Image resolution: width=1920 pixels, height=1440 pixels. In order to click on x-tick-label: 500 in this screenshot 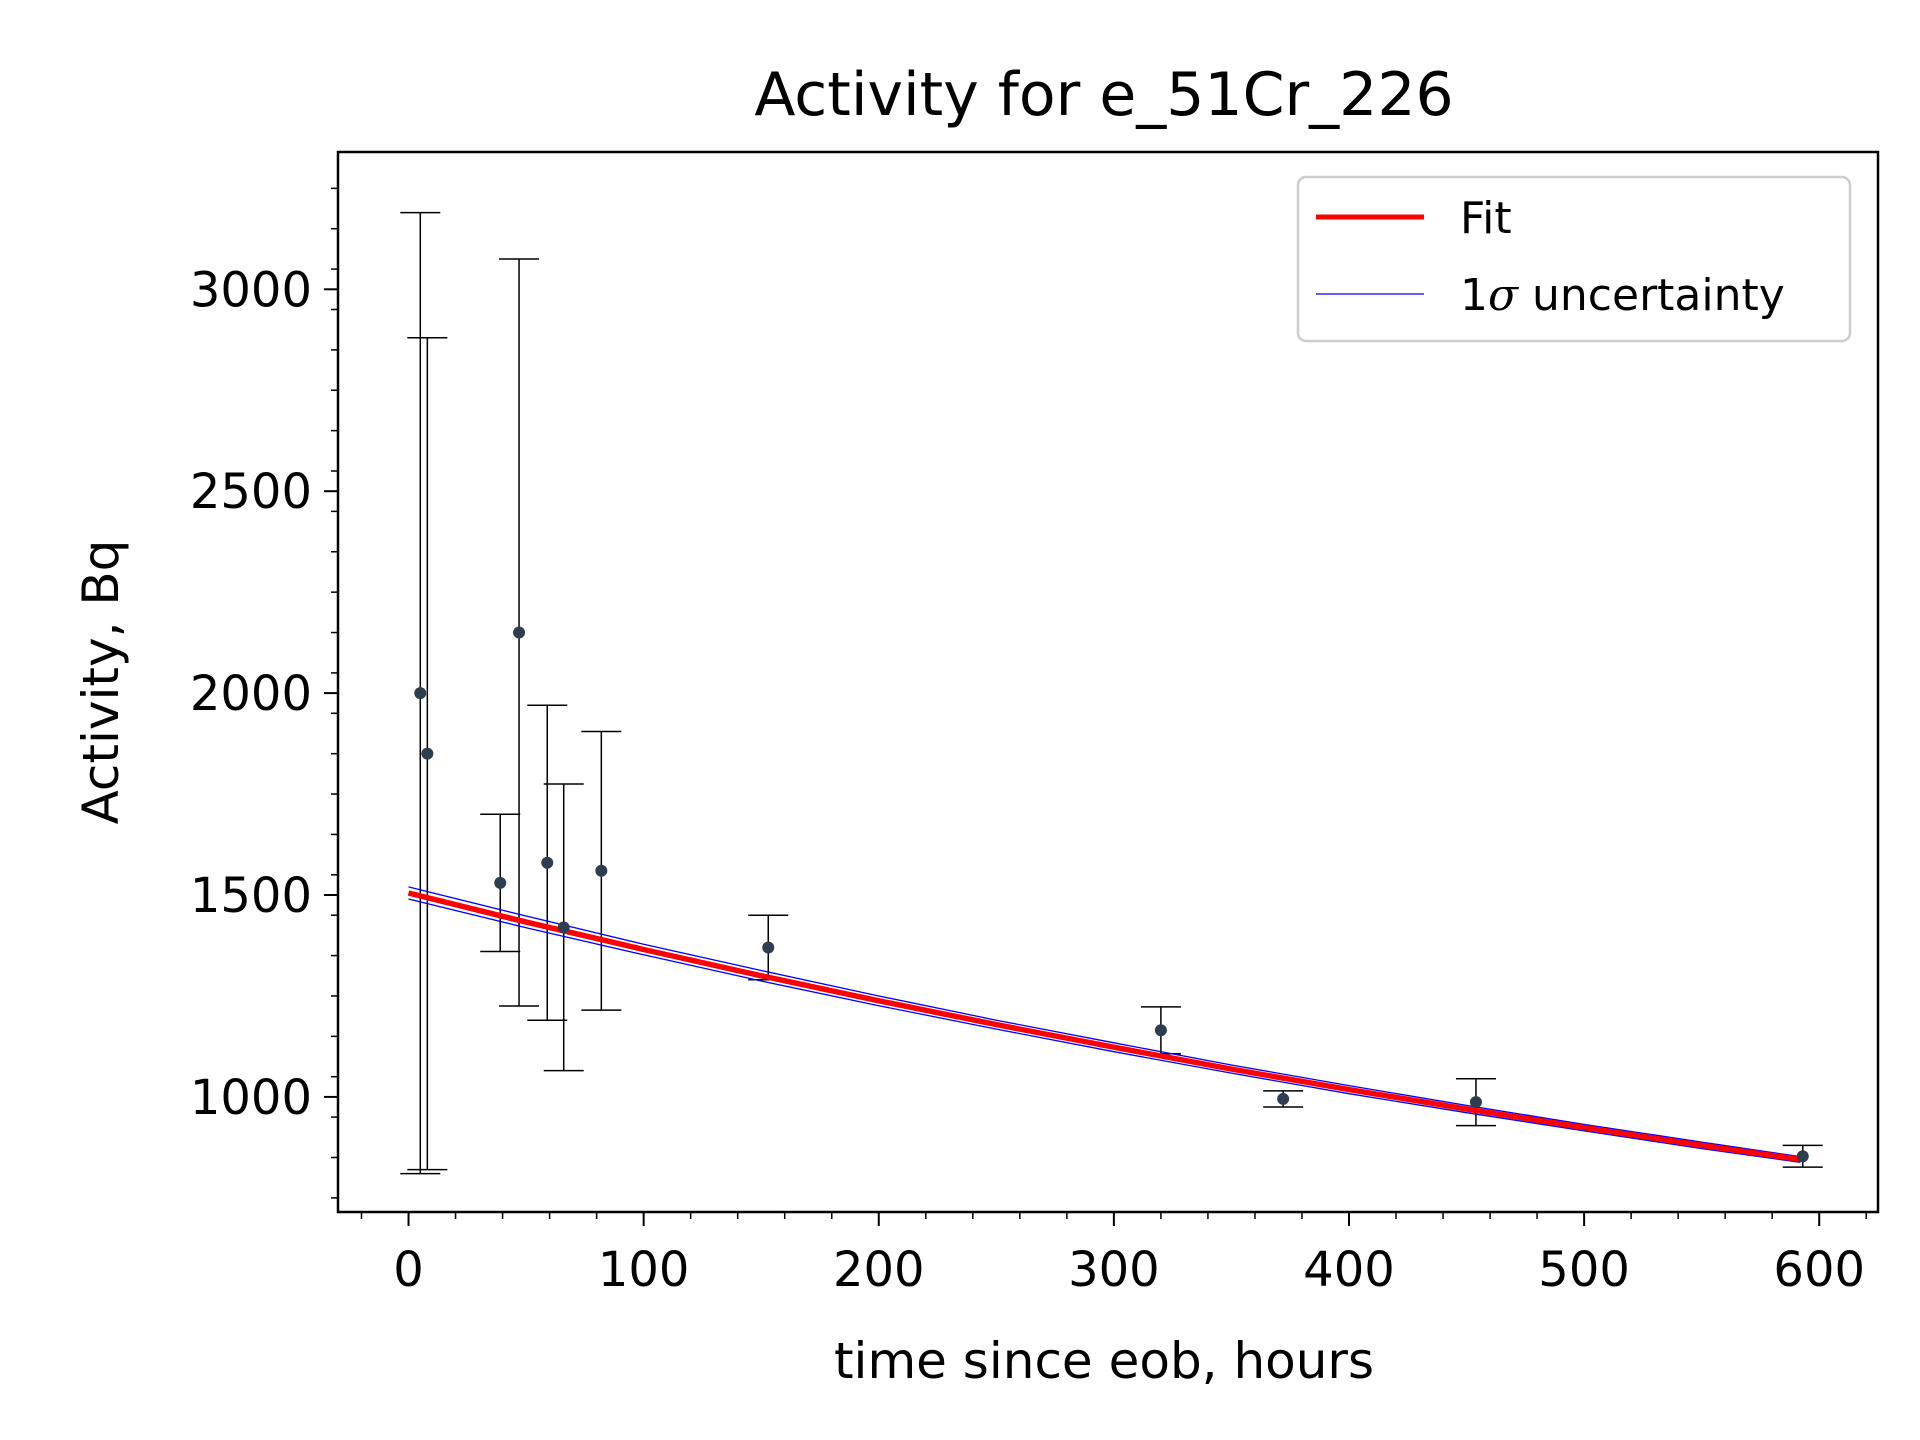, I will do `click(1584, 1270)`.